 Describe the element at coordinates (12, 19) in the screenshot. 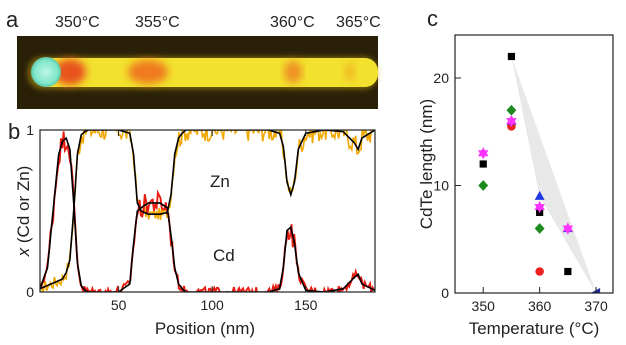

I see `panel-a-letter: a` at that location.